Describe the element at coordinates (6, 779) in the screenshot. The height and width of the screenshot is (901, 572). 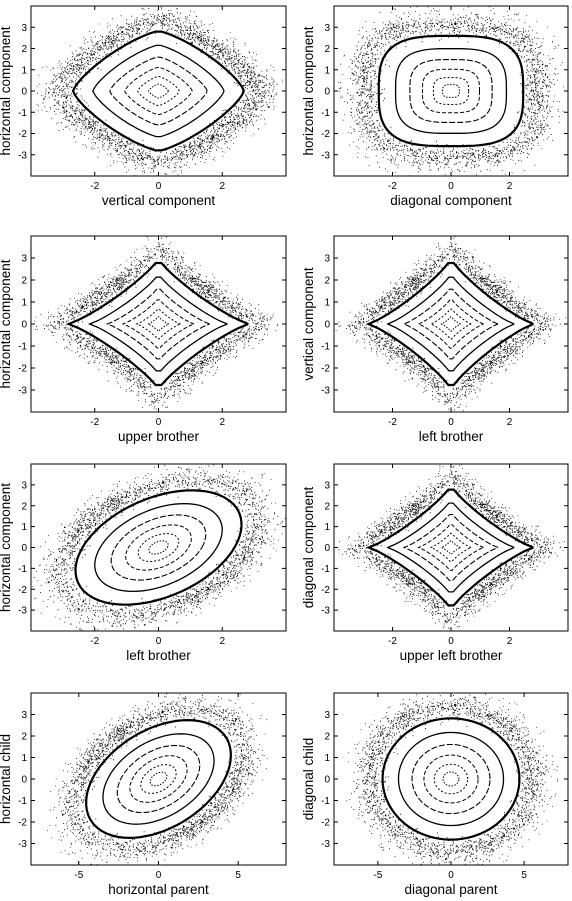
I see `y-axis-label: horizontal child` at that location.